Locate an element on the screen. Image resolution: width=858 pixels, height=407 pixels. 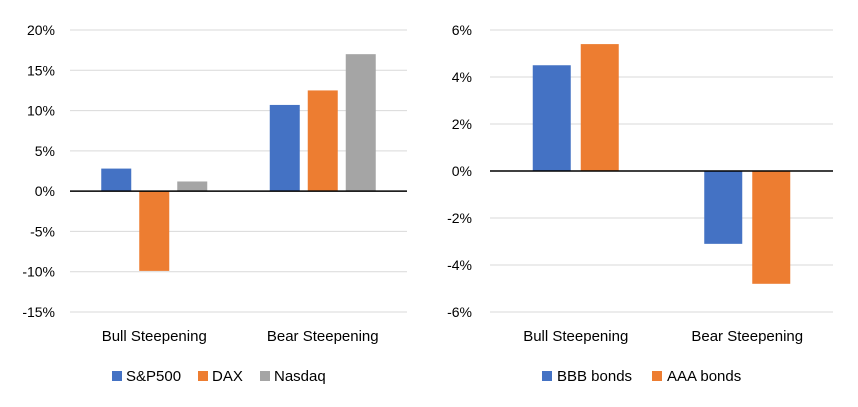
y-tick-label: 20% is located at coordinates (41, 30).